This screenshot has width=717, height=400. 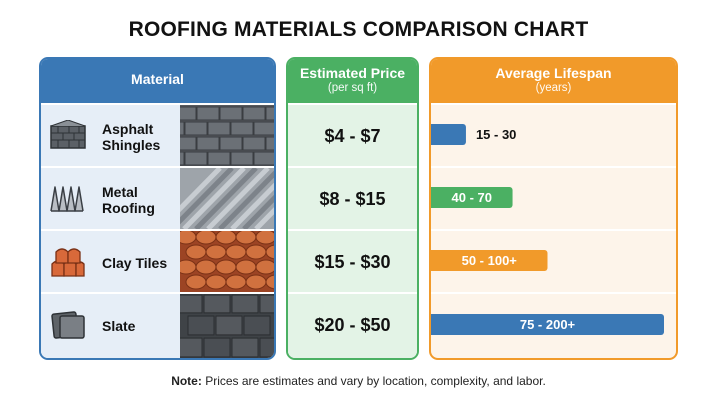 I want to click on price-cell: $20 - $50, so click(x=352, y=325).